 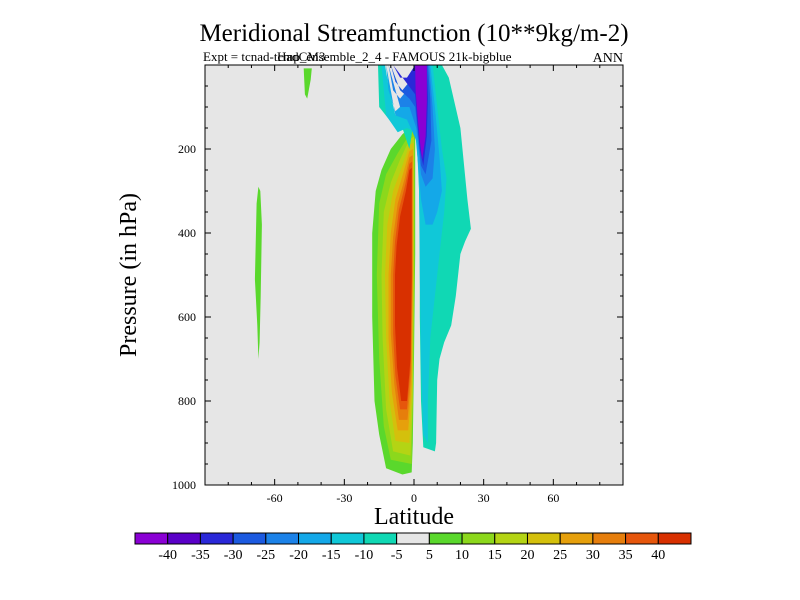 I want to click on colorbar-label: 15, so click(x=495, y=555).